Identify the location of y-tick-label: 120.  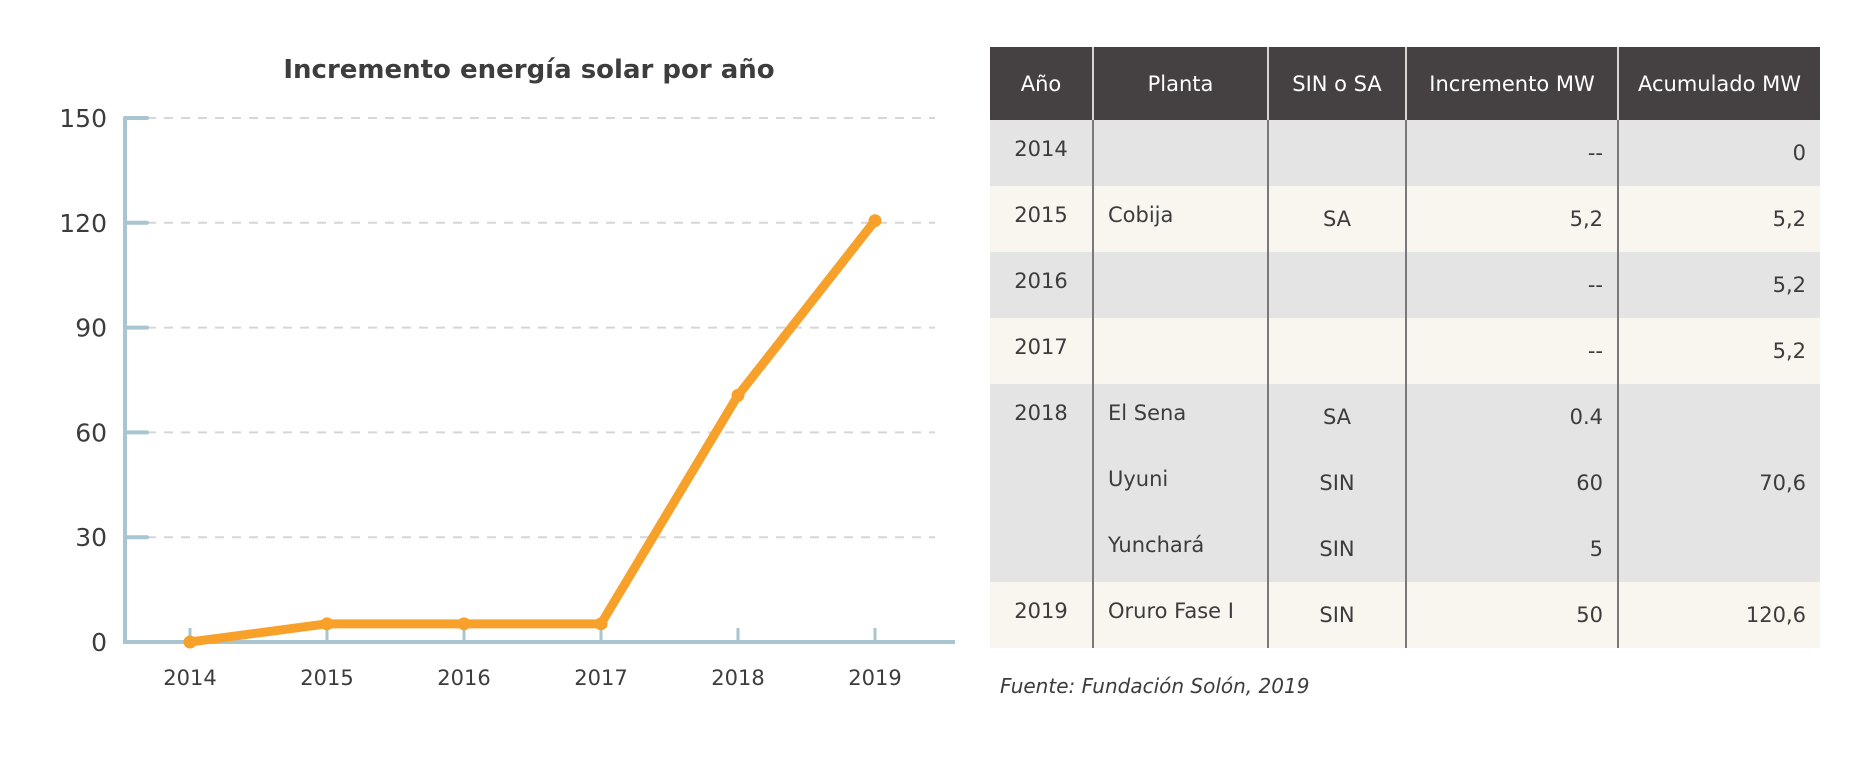
(83, 223).